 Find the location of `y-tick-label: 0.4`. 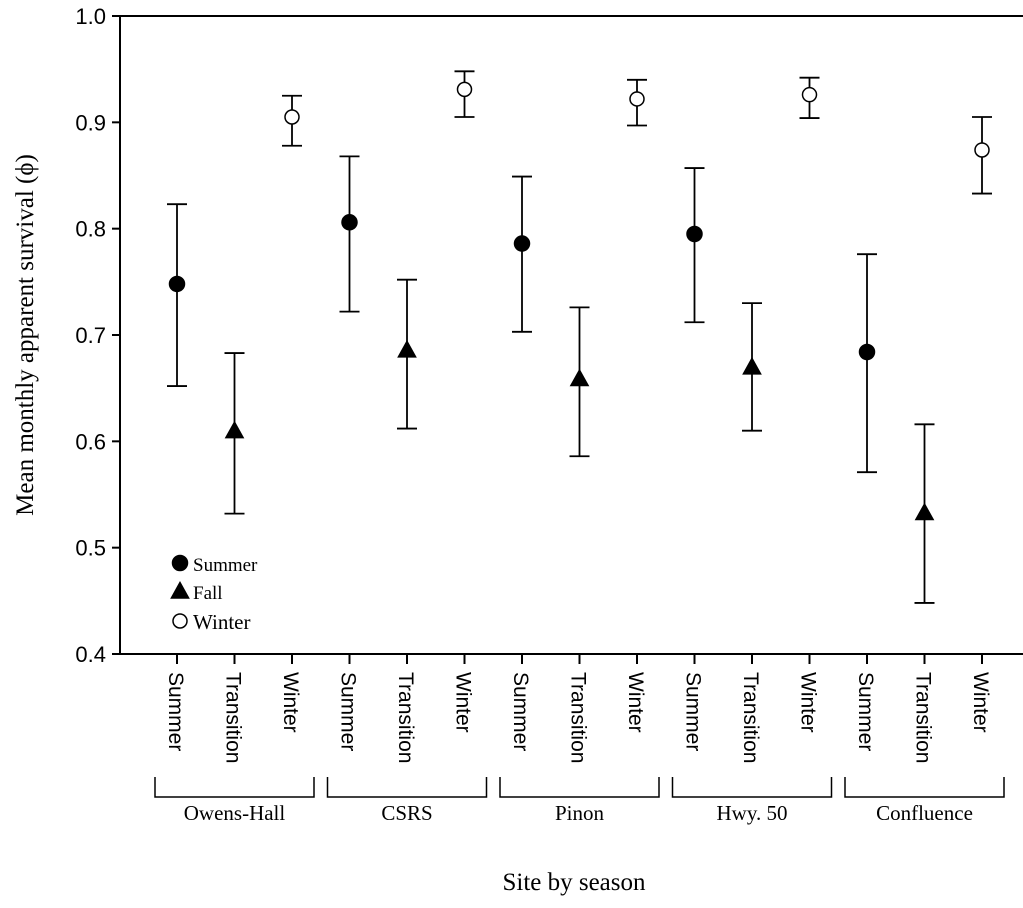

y-tick-label: 0.4 is located at coordinates (90, 654).